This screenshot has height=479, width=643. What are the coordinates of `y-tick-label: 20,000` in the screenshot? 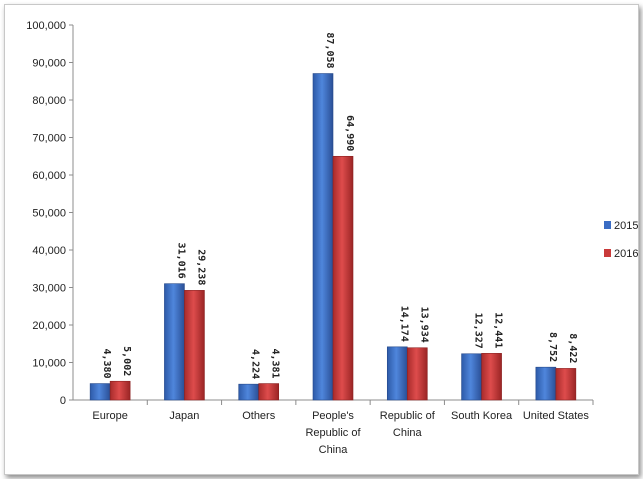 It's located at (49, 326).